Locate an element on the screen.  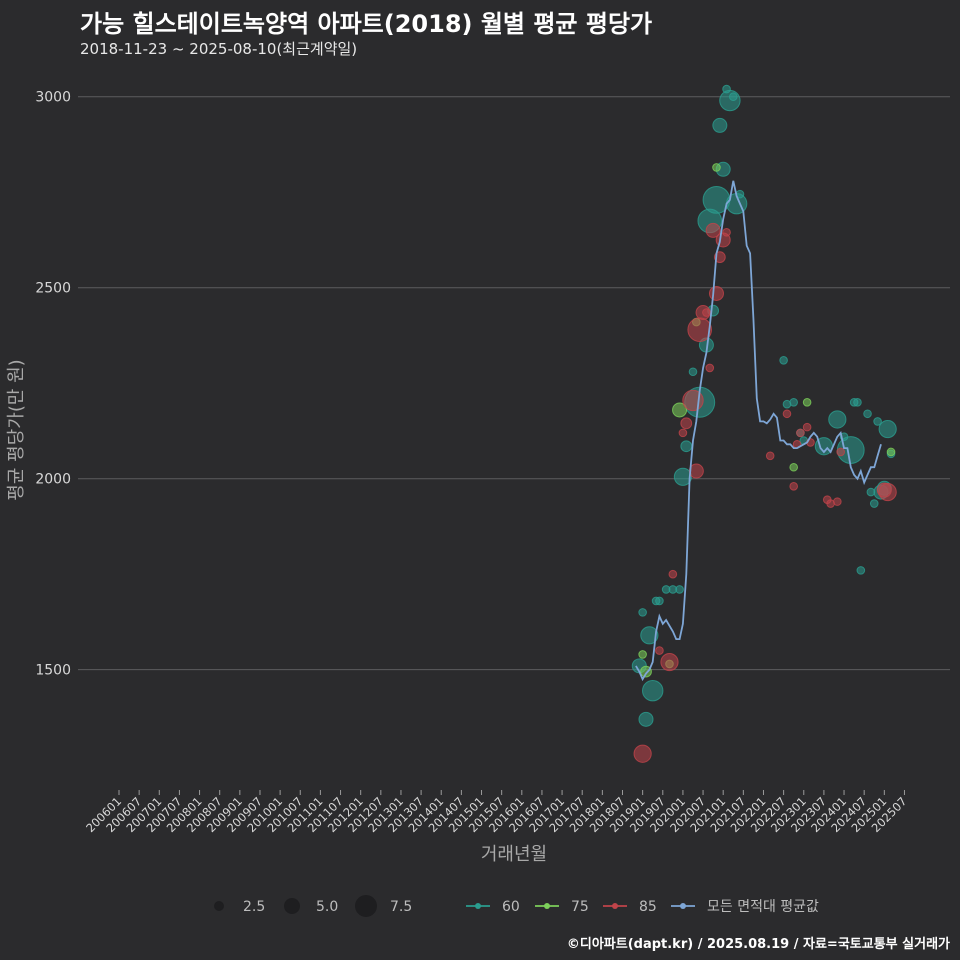
y-tick-label: 2000 is located at coordinates (53, 480).